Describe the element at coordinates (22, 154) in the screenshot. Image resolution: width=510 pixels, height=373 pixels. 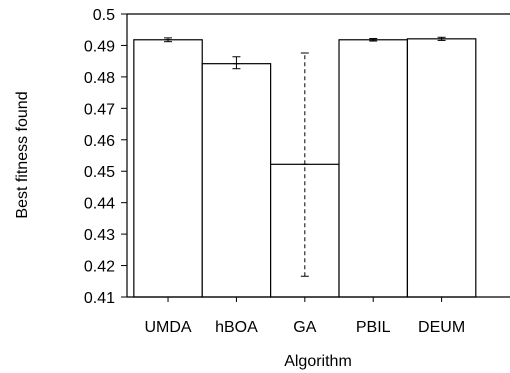
I see `y-axis-title: Best fitness found` at that location.